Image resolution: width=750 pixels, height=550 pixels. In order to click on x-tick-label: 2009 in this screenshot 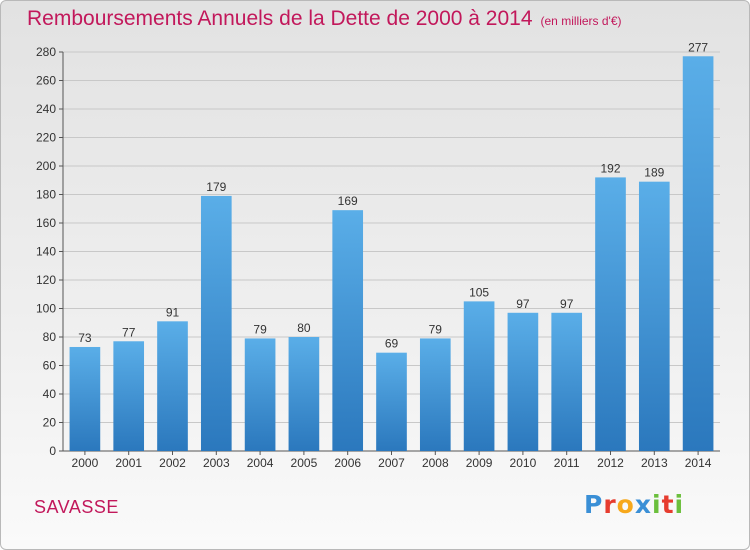, I will do `click(479, 463)`.